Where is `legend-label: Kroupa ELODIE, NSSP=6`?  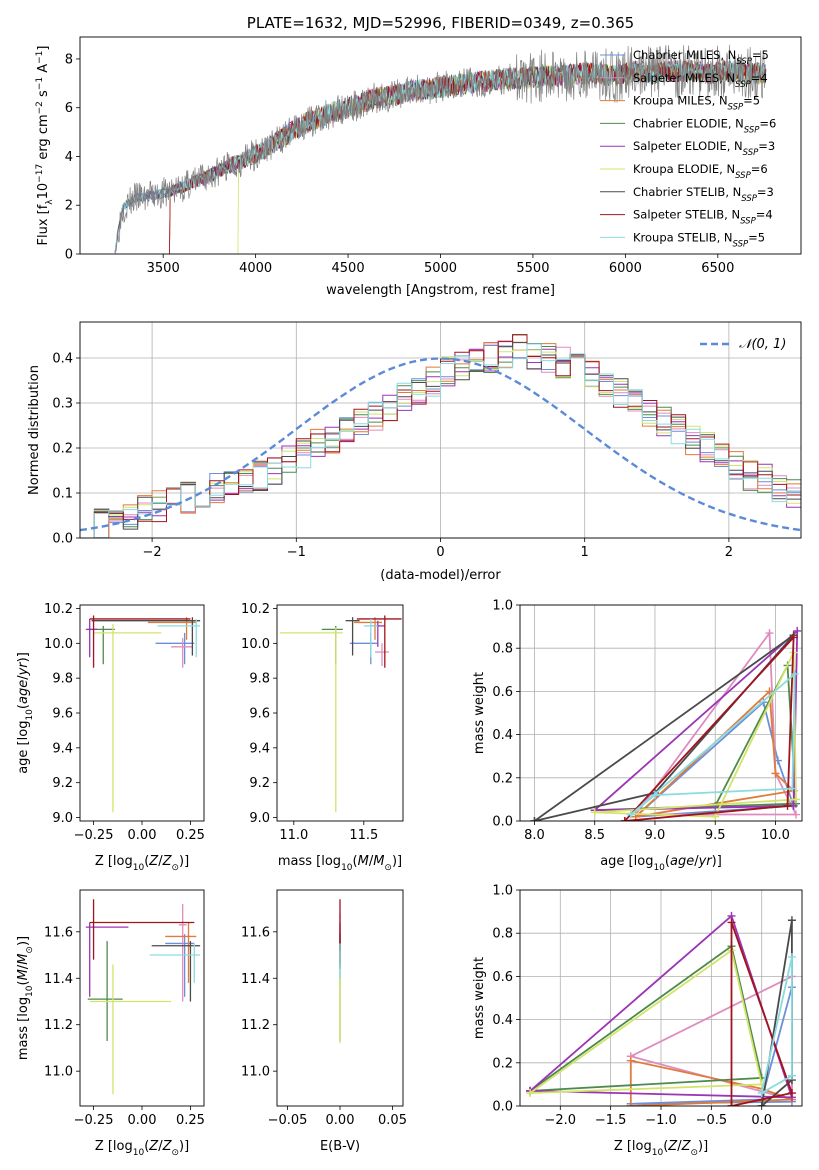
legend-label: Kroupa ELODIE, NSSP=6 is located at coordinates (700, 171).